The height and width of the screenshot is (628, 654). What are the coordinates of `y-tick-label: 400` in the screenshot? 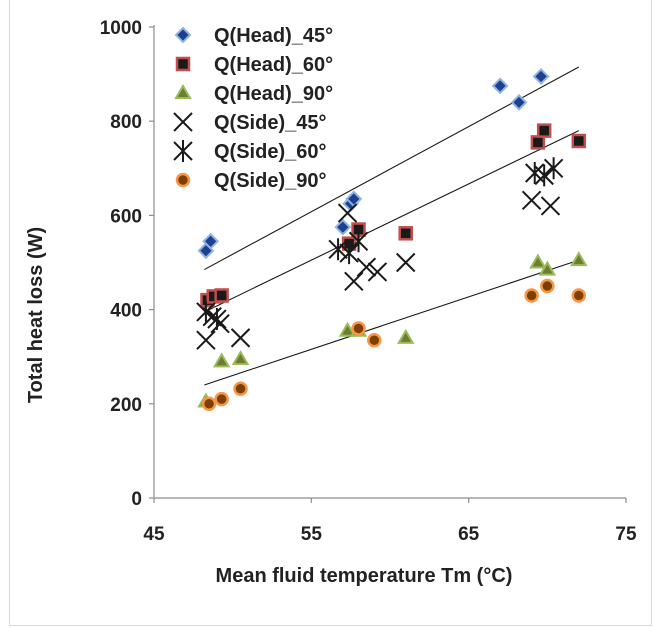 It's located at (126, 311).